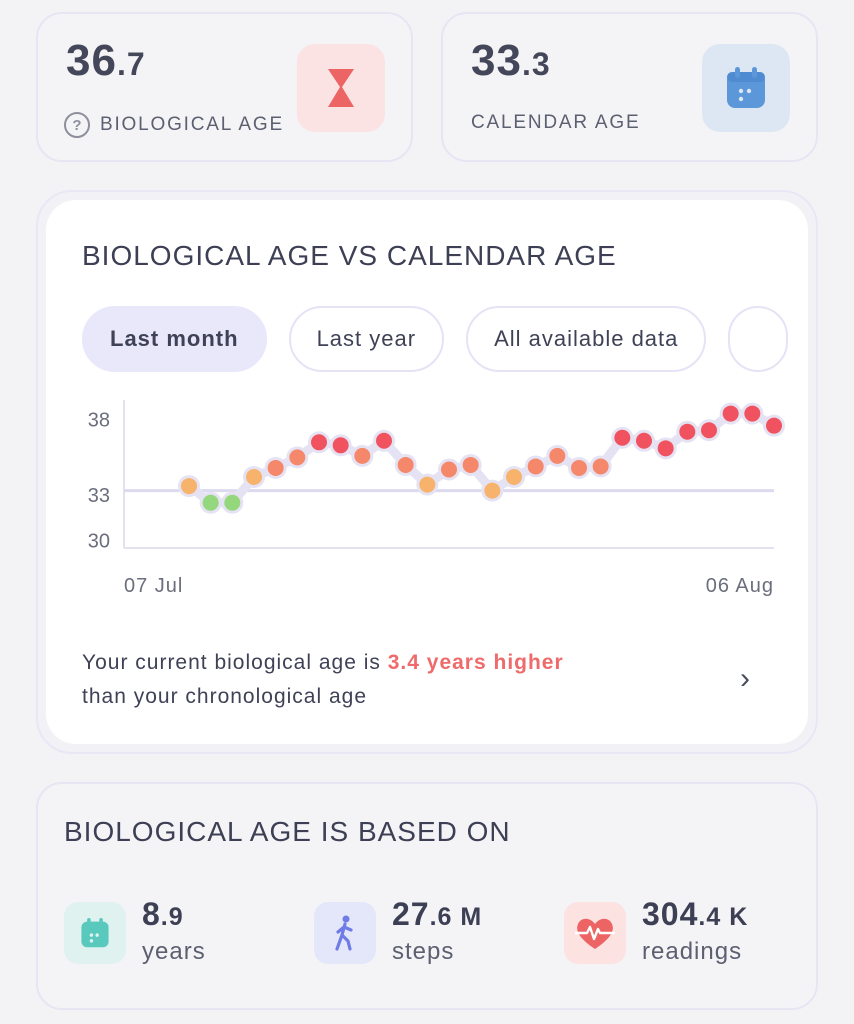  I want to click on x-tick-label: 06 Aug, so click(740, 586).